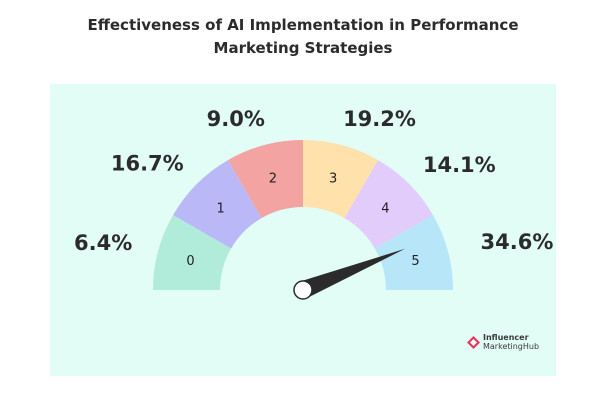 This screenshot has height=413, width=606. Describe the element at coordinates (379, 119) in the screenshot. I see `value-label-3: 19.2%` at that location.